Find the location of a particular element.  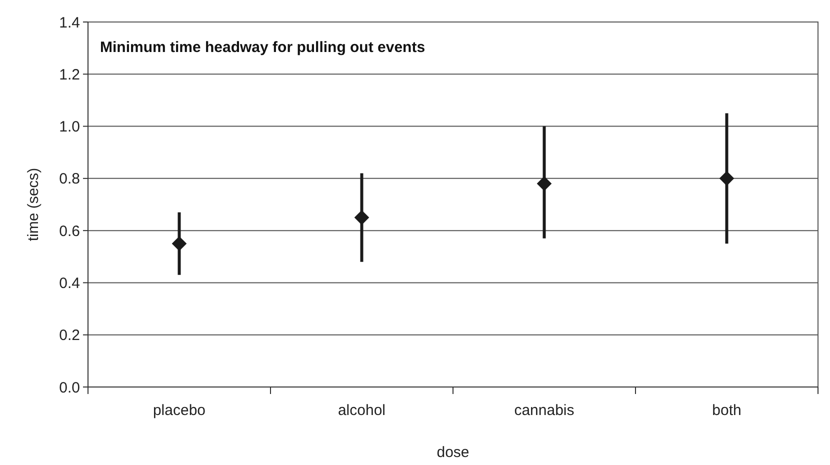

y-tick-label: 0.2 is located at coordinates (69, 335).